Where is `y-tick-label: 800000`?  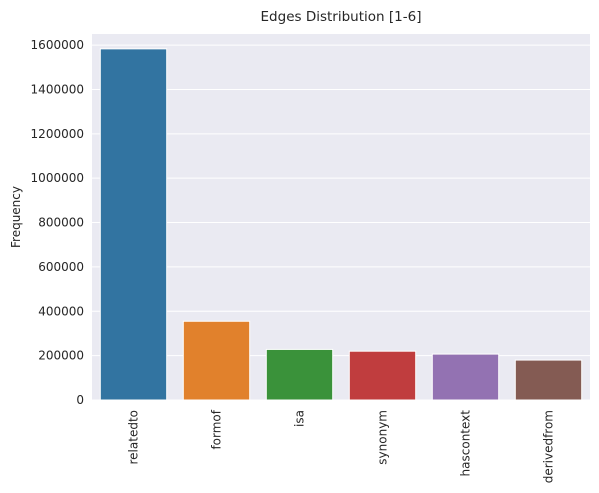 y-tick-label: 800000 is located at coordinates (61, 223).